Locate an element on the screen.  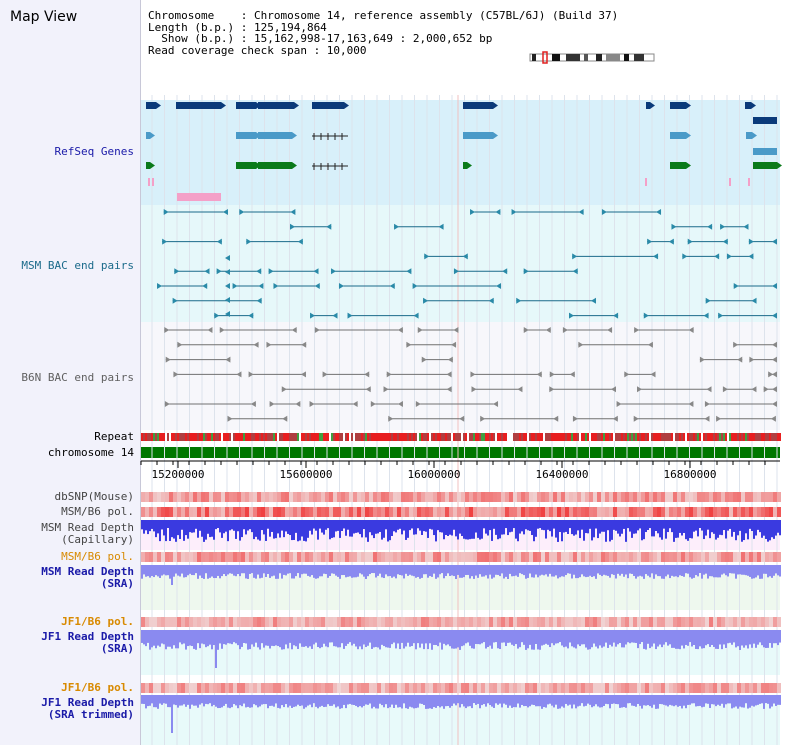
refseq-genes is located at coordinates (464, 151).